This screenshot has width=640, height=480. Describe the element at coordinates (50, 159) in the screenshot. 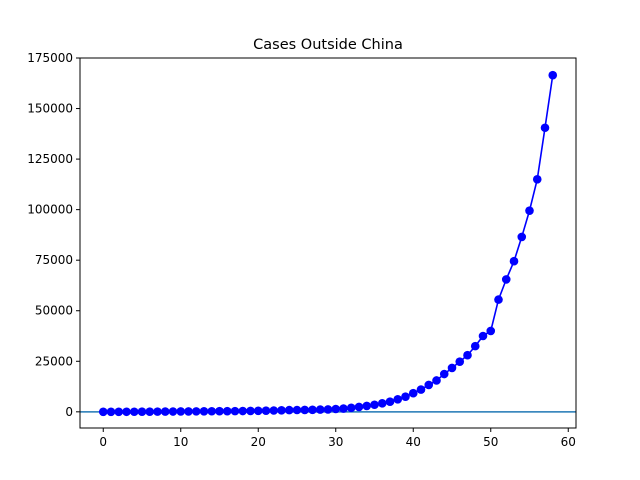

I see `y-tick-label: 125000` at that location.